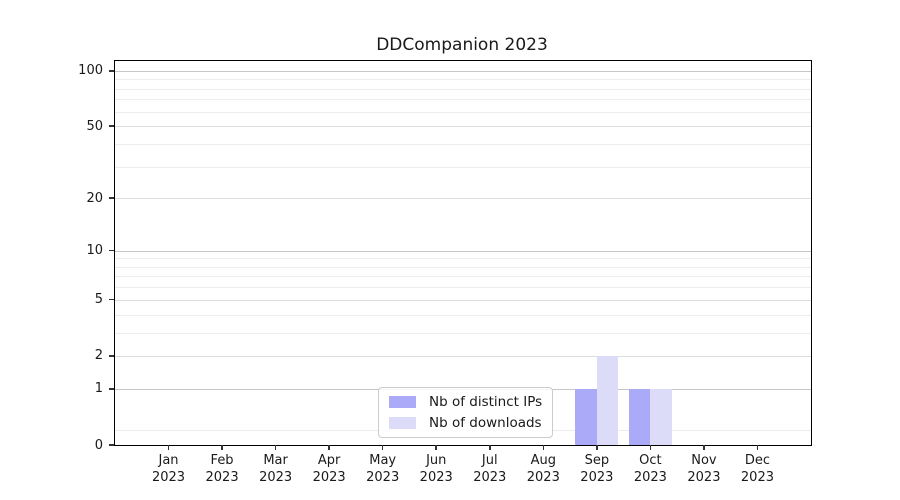 This screenshot has width=900, height=500. I want to click on y-tick-label: 5, so click(98, 300).